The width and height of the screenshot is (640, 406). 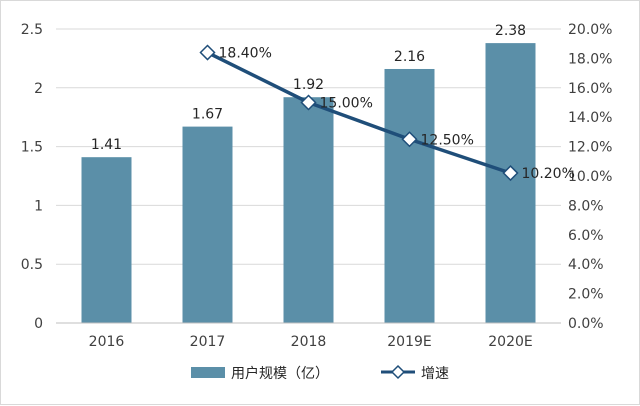 What do you see at coordinates (548, 174) in the screenshot?
I see `growth-value-label: 10.20%` at bounding box center [548, 174].